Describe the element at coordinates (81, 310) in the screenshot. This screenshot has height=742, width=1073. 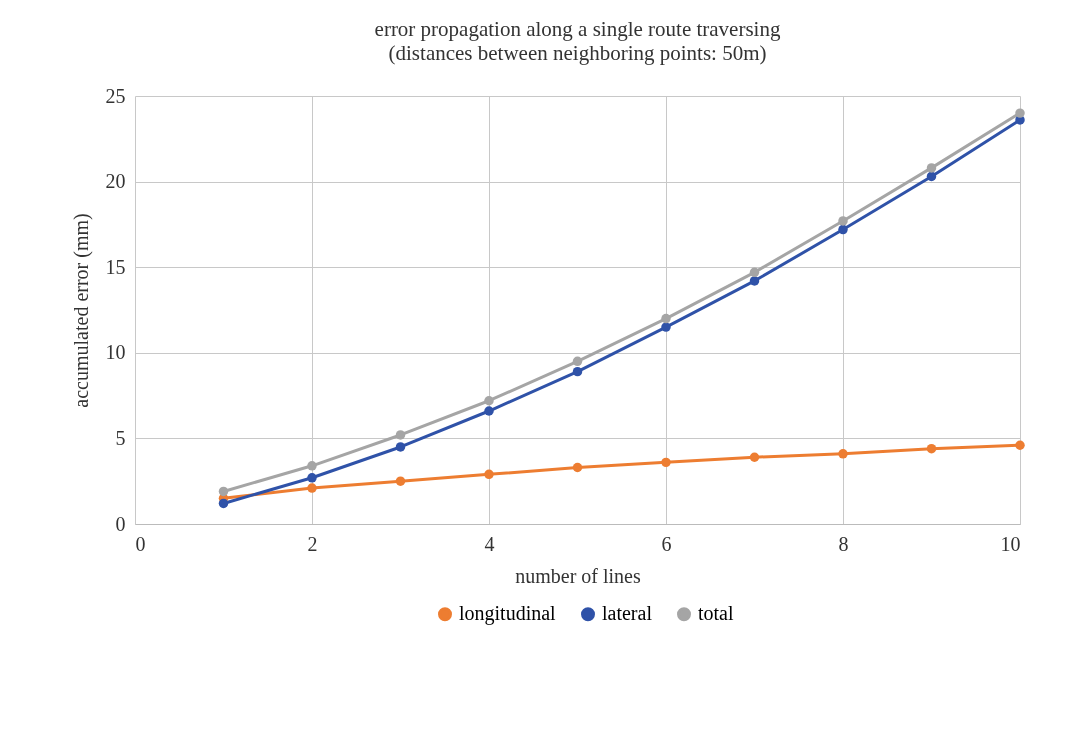
I see `y-axis-title: accumulated error (mm)` at that location.